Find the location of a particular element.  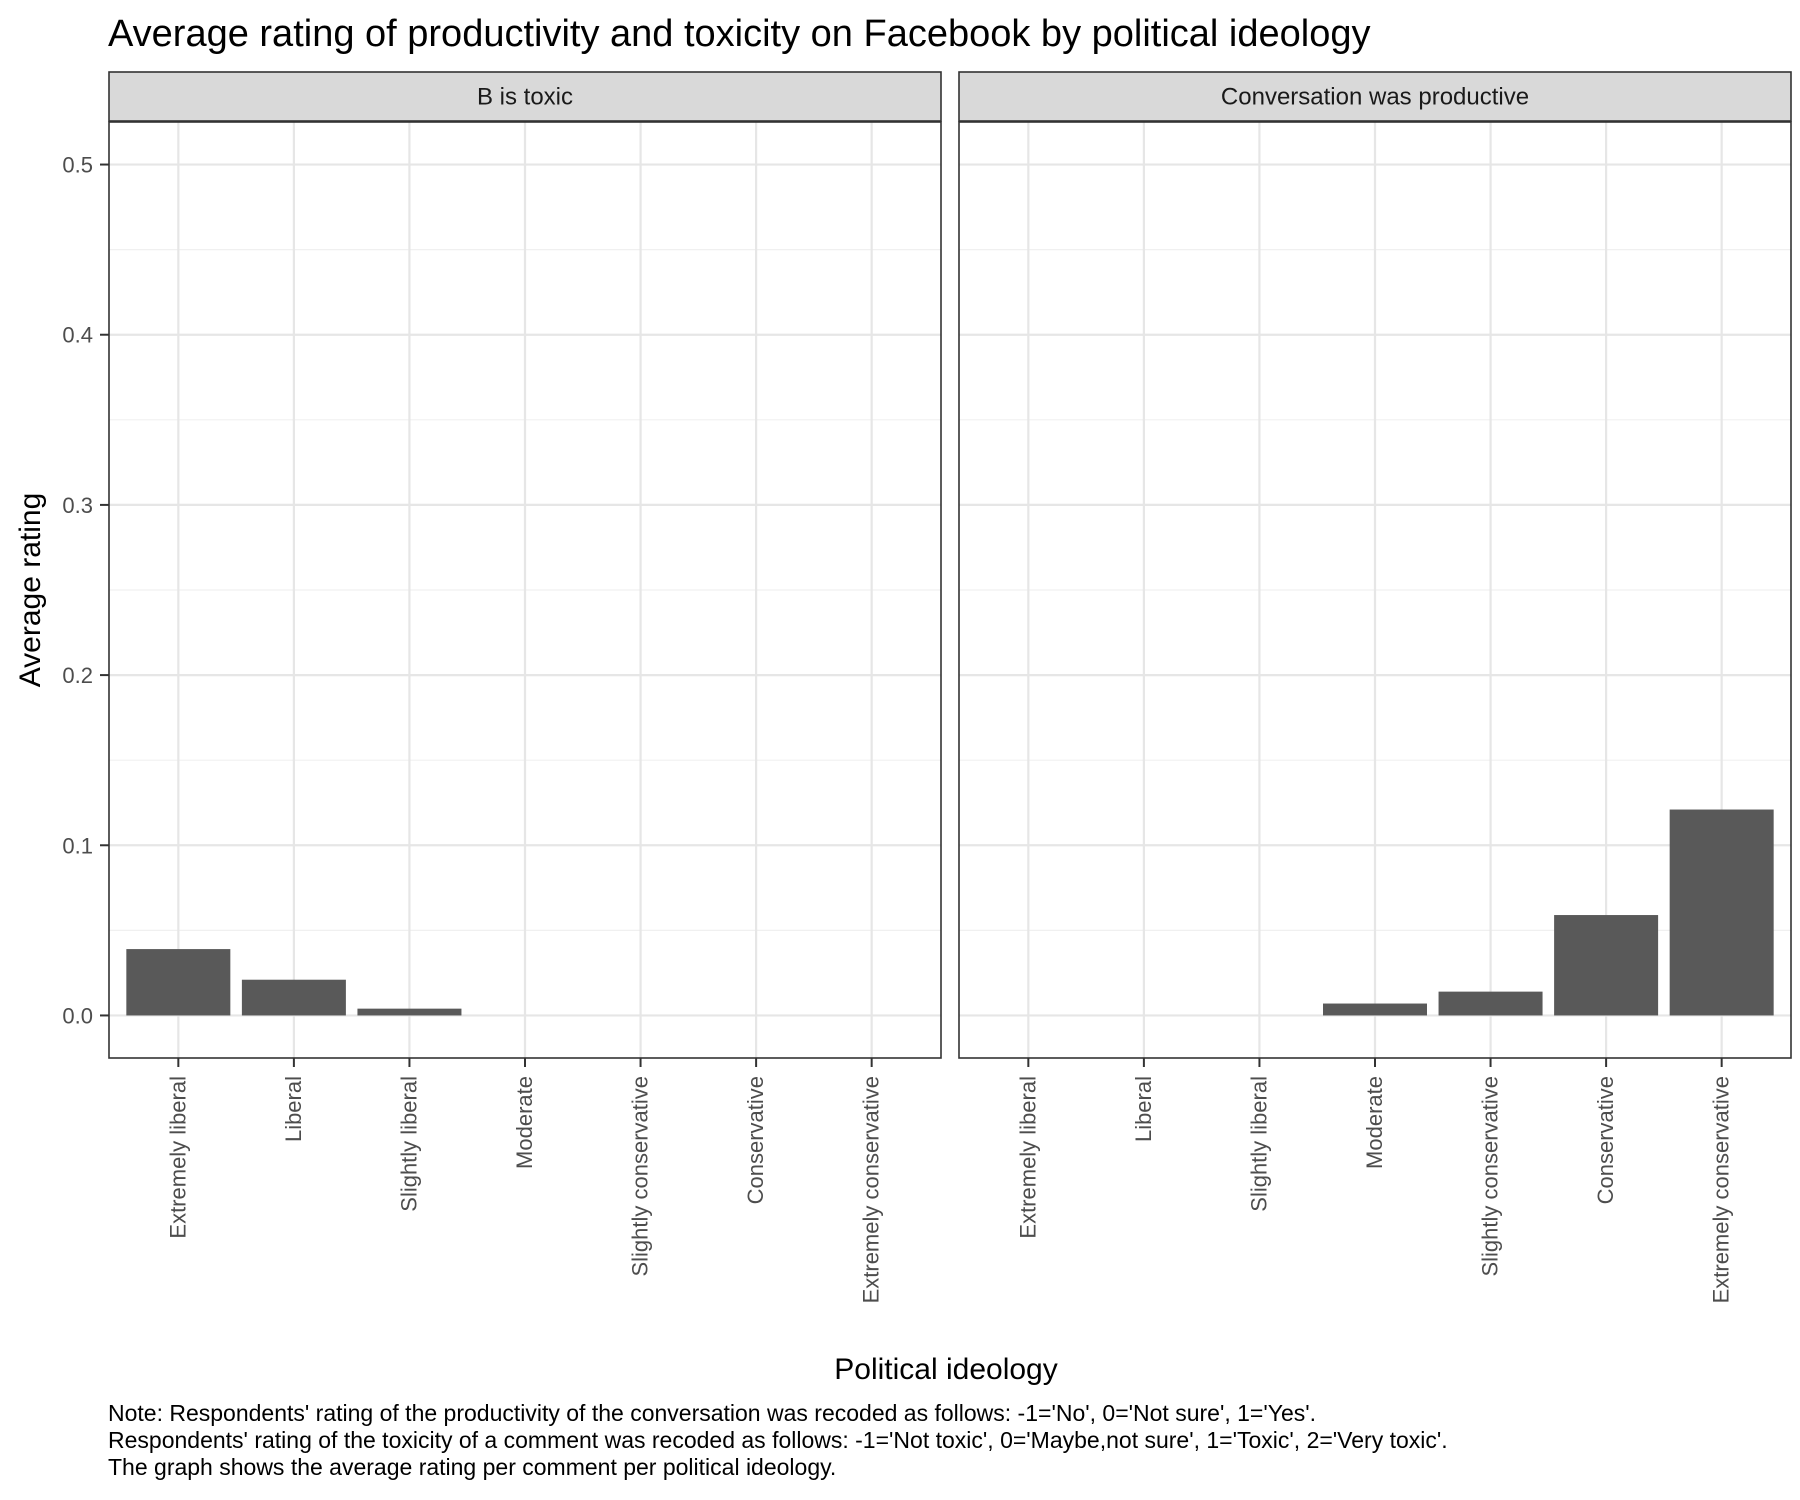

y-axis: 0.0 0.1 0.2 0.3 0.4 0.5 is located at coordinates (85, 590).